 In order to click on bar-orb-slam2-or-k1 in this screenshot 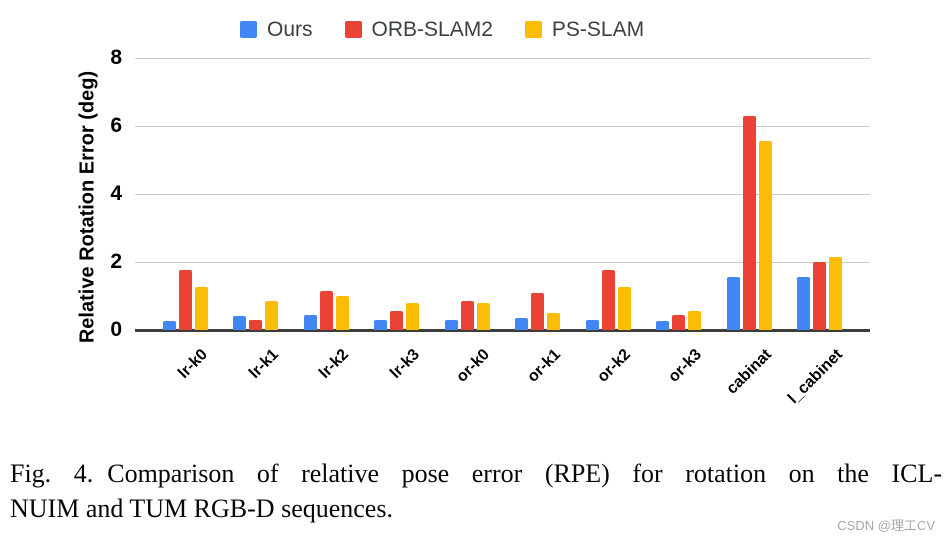, I will do `click(538, 311)`.